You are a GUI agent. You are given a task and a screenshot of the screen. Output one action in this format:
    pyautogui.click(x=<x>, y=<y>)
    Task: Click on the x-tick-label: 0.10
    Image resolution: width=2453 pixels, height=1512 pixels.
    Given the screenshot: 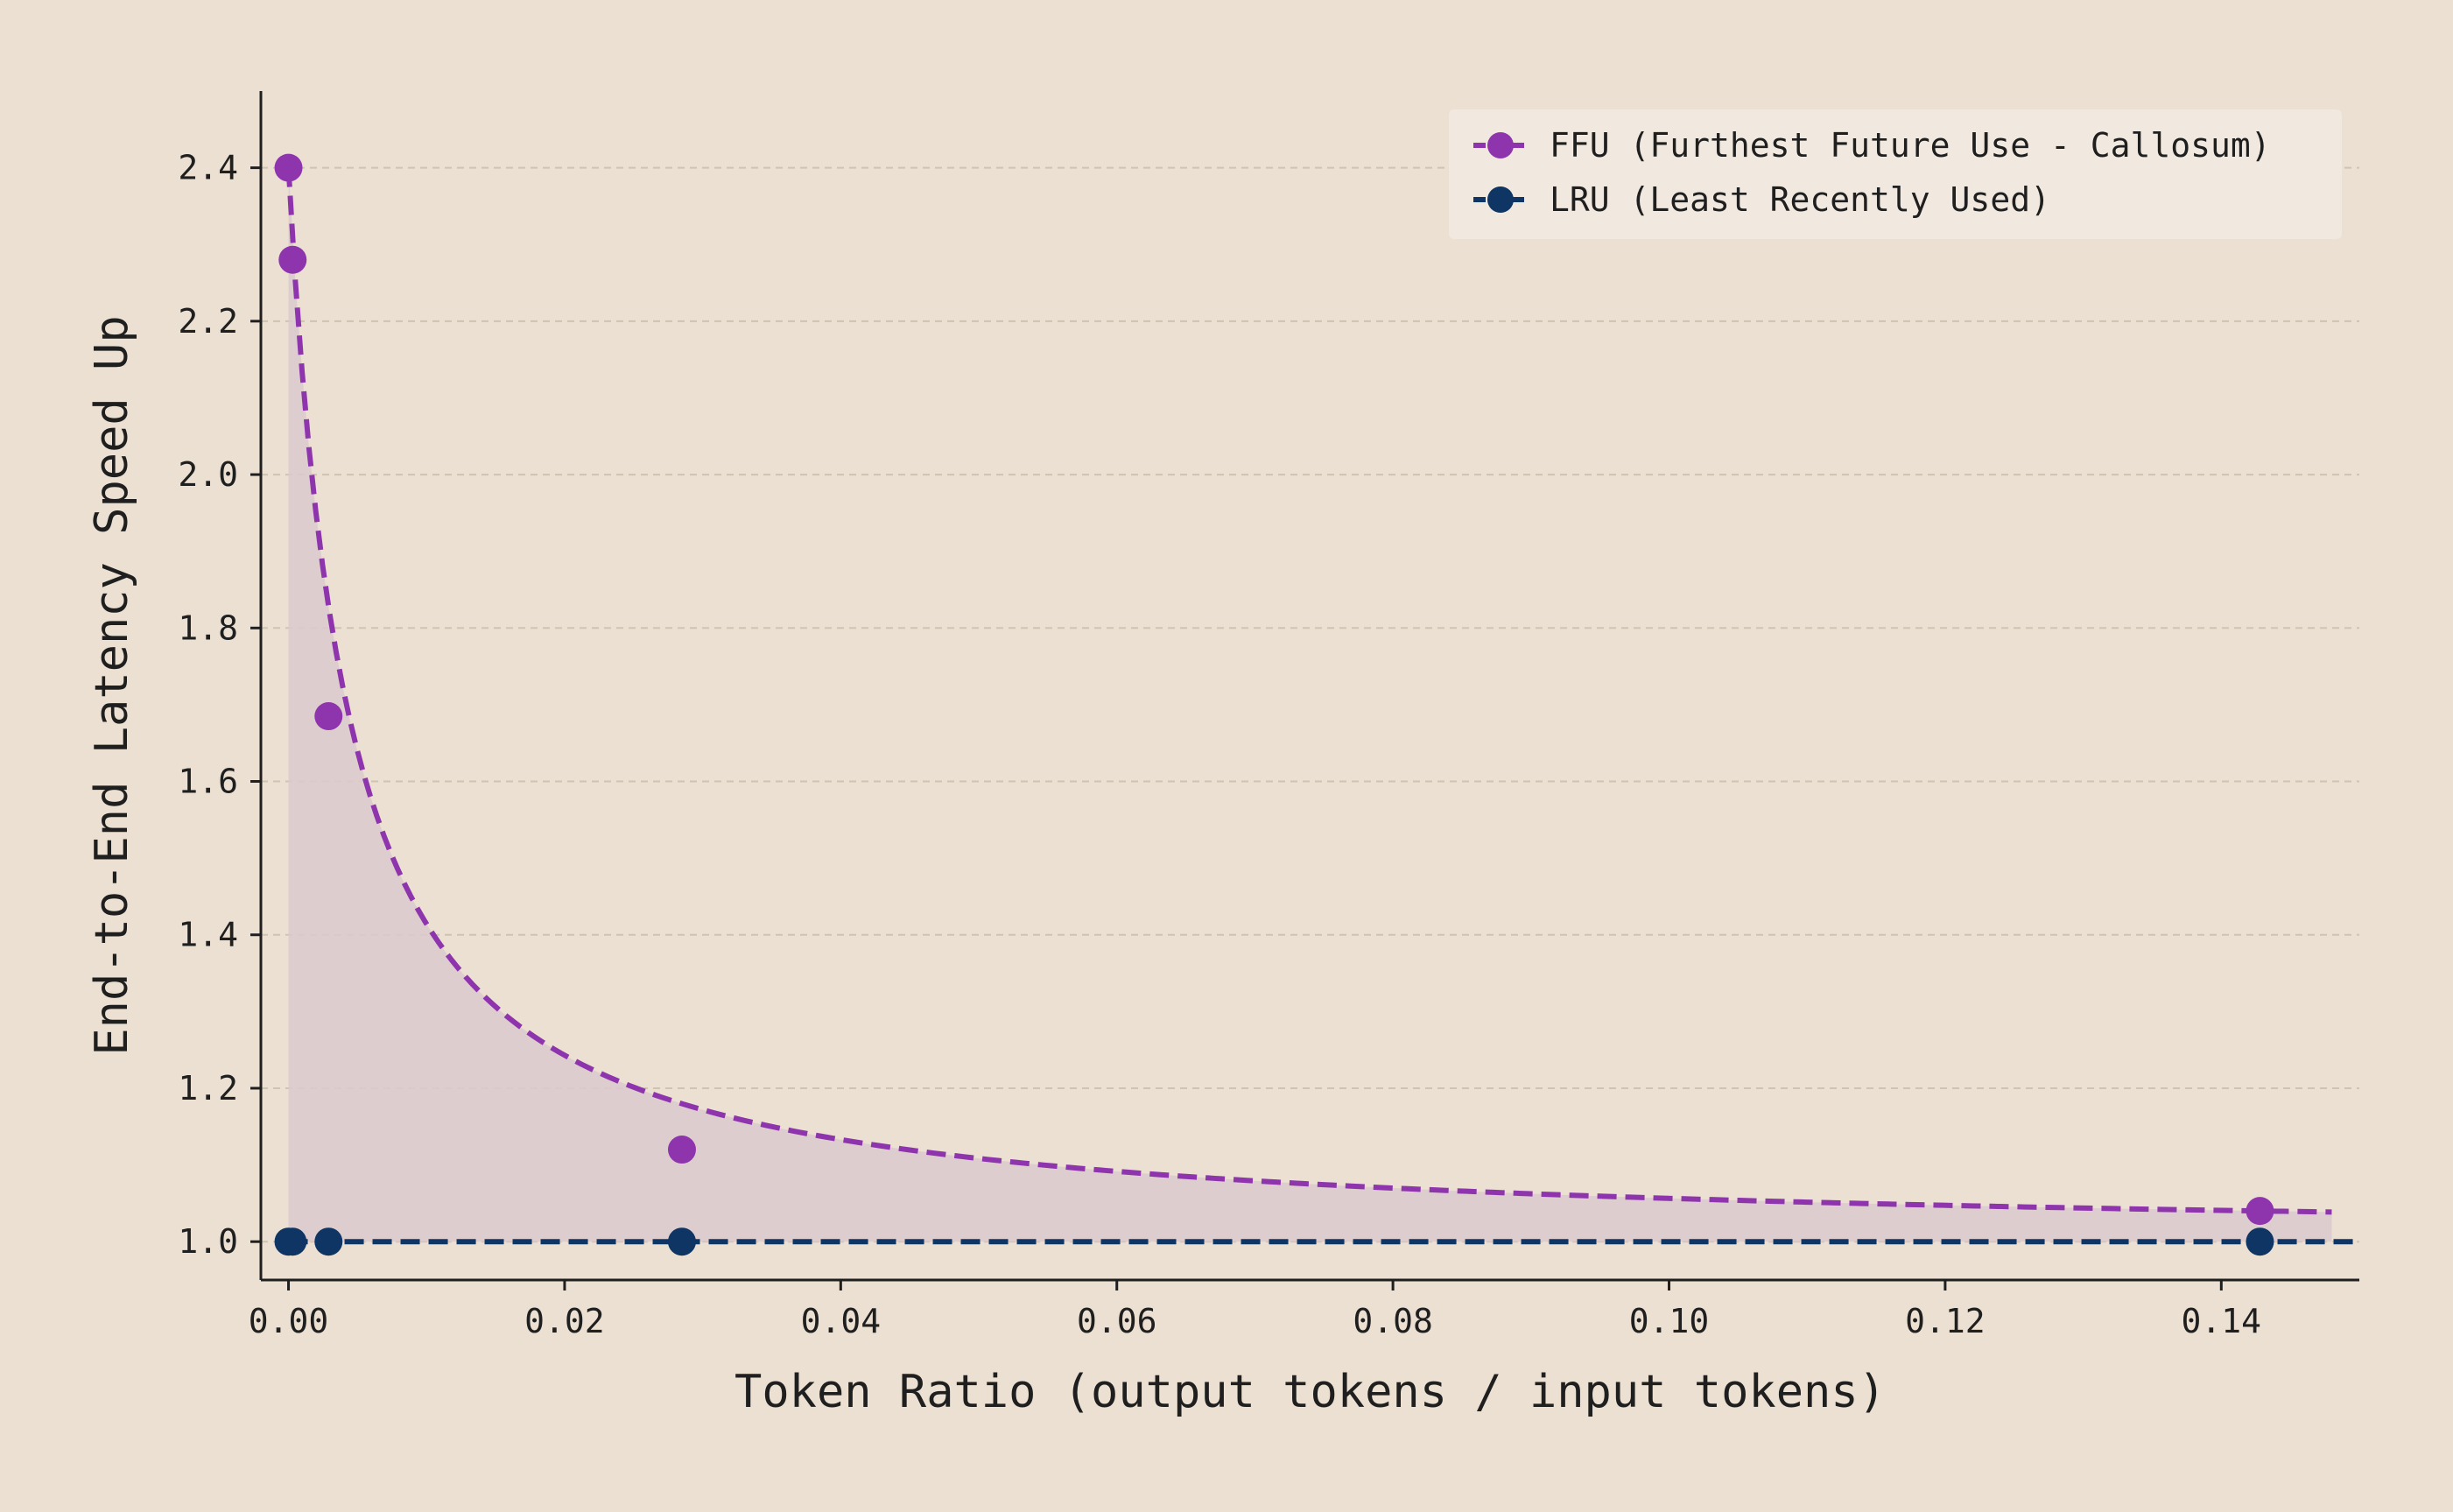 What is the action you would take?
    pyautogui.click(x=1669, y=1321)
    